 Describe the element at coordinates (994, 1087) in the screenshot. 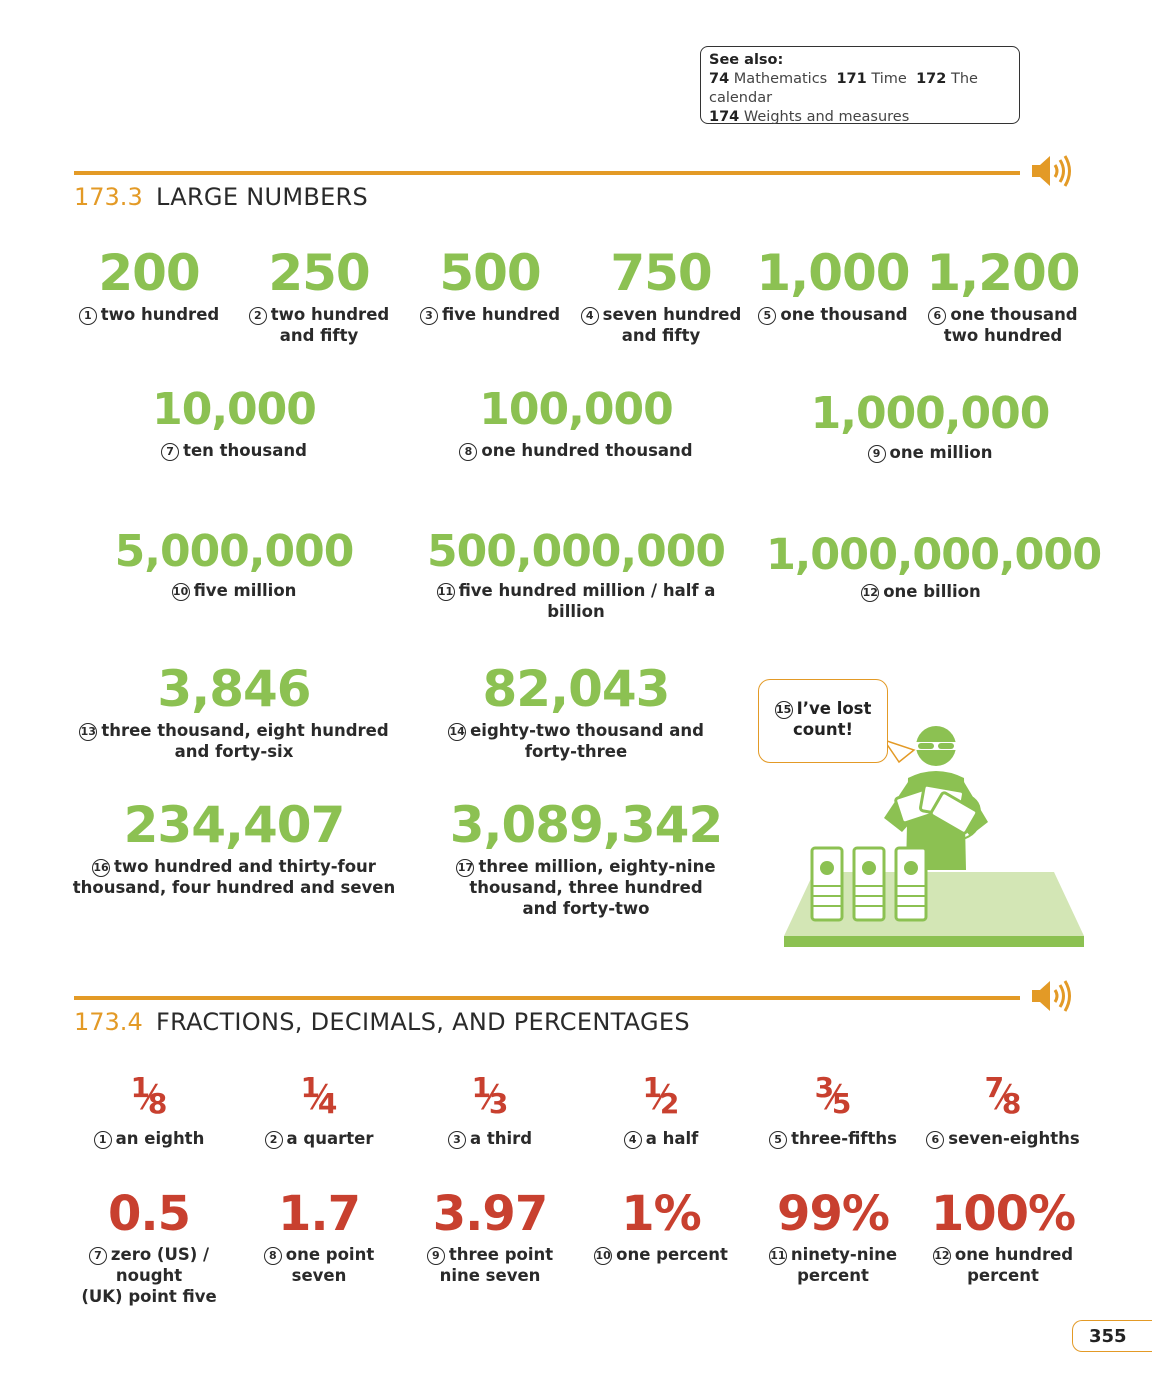

I see `fraction-numerator: 7` at that location.